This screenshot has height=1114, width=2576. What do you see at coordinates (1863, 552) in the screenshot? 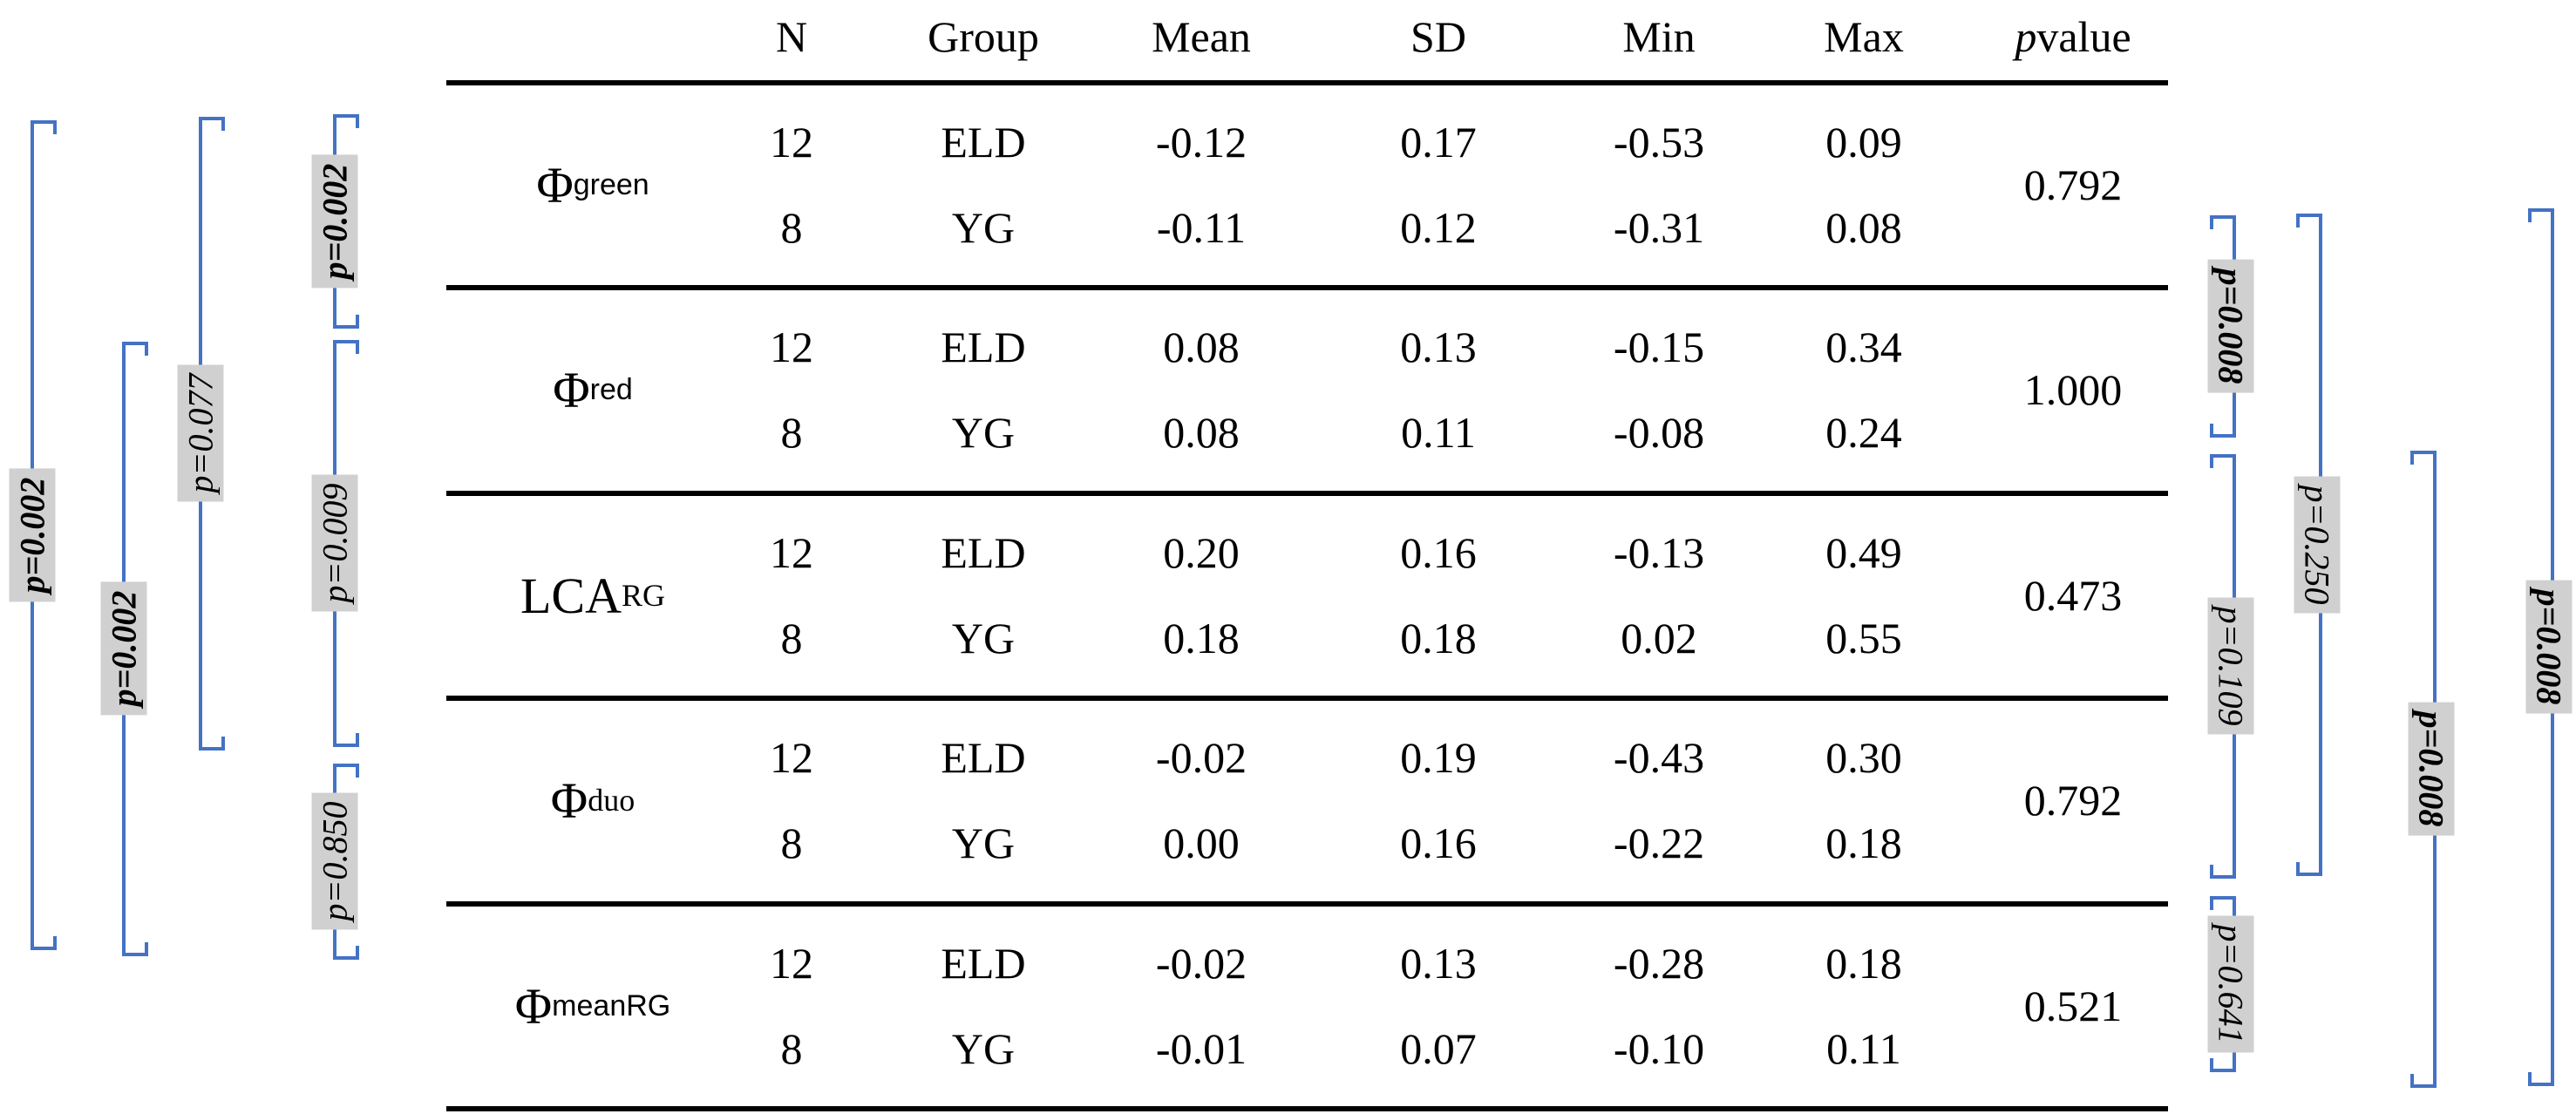
I see `cell-max: 0.49` at bounding box center [1863, 552].